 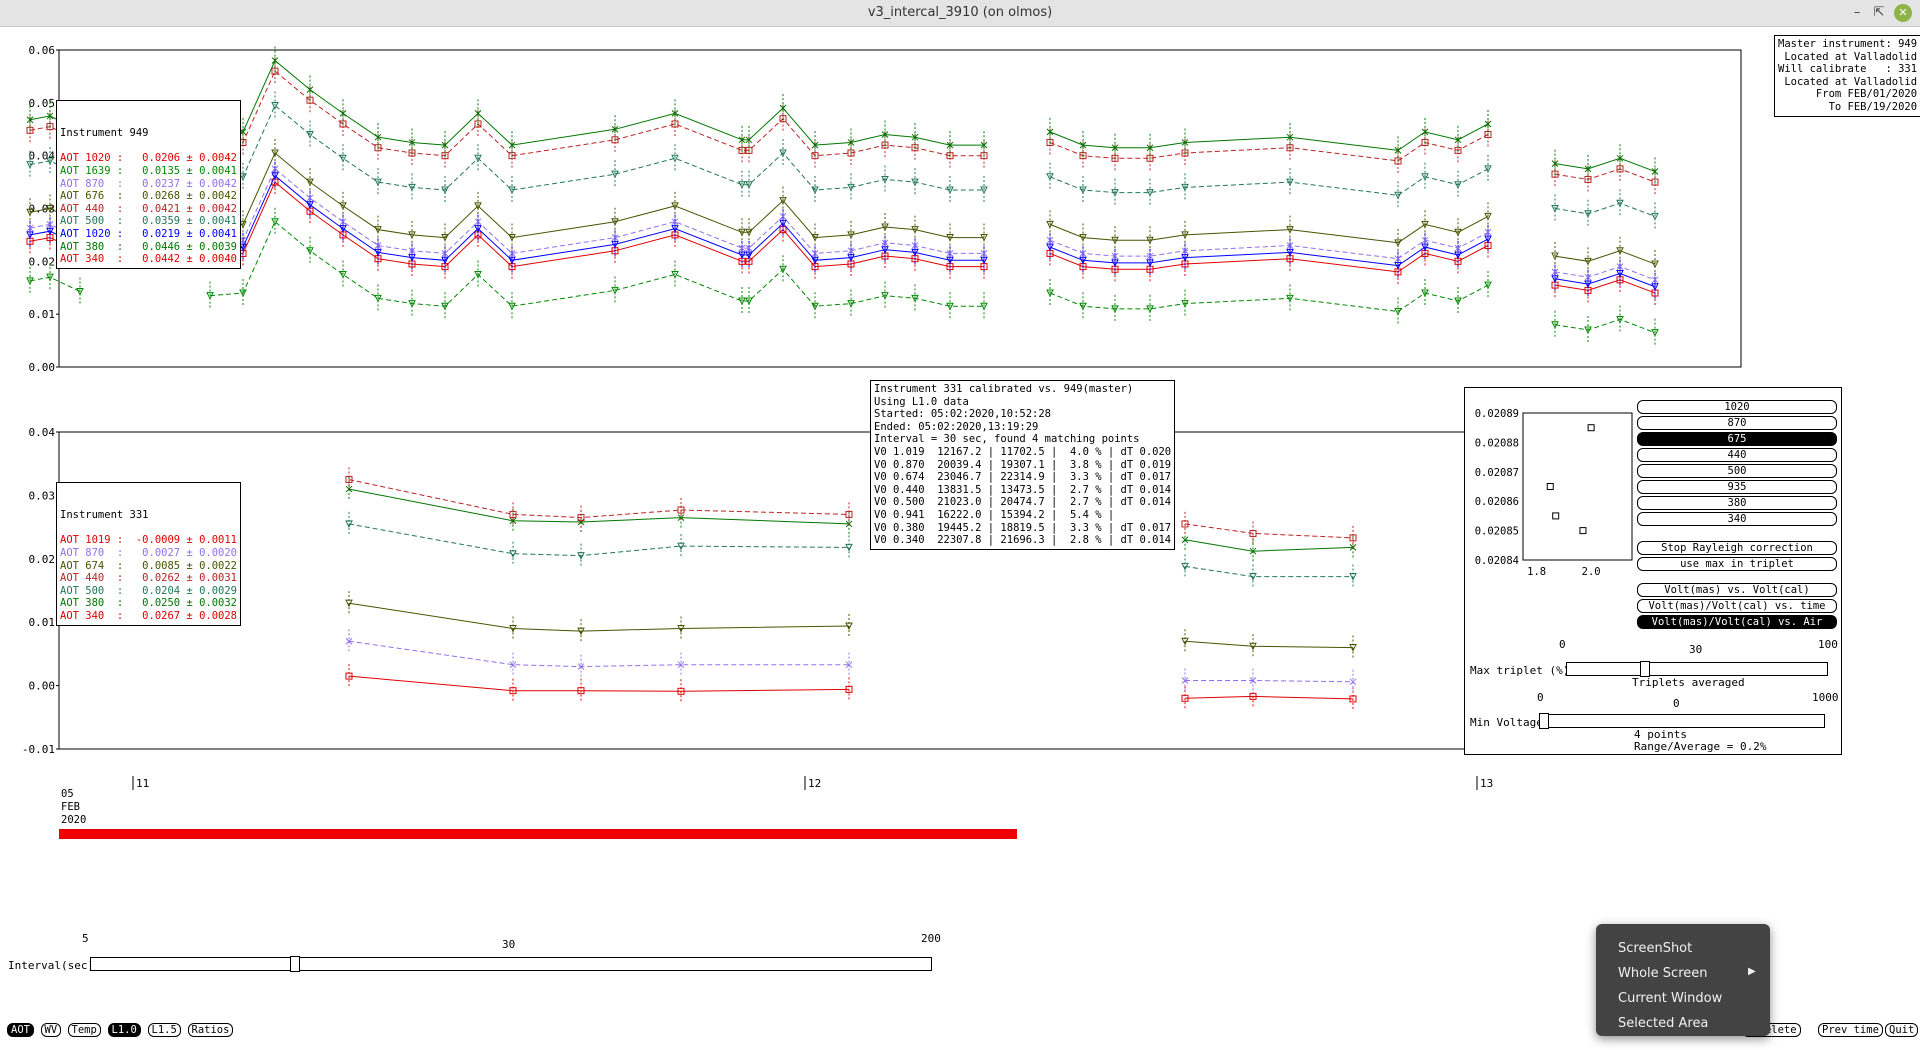 What do you see at coordinates (1655, 948) in the screenshot?
I see `menu-item-screenshot: ScreenShot` at bounding box center [1655, 948].